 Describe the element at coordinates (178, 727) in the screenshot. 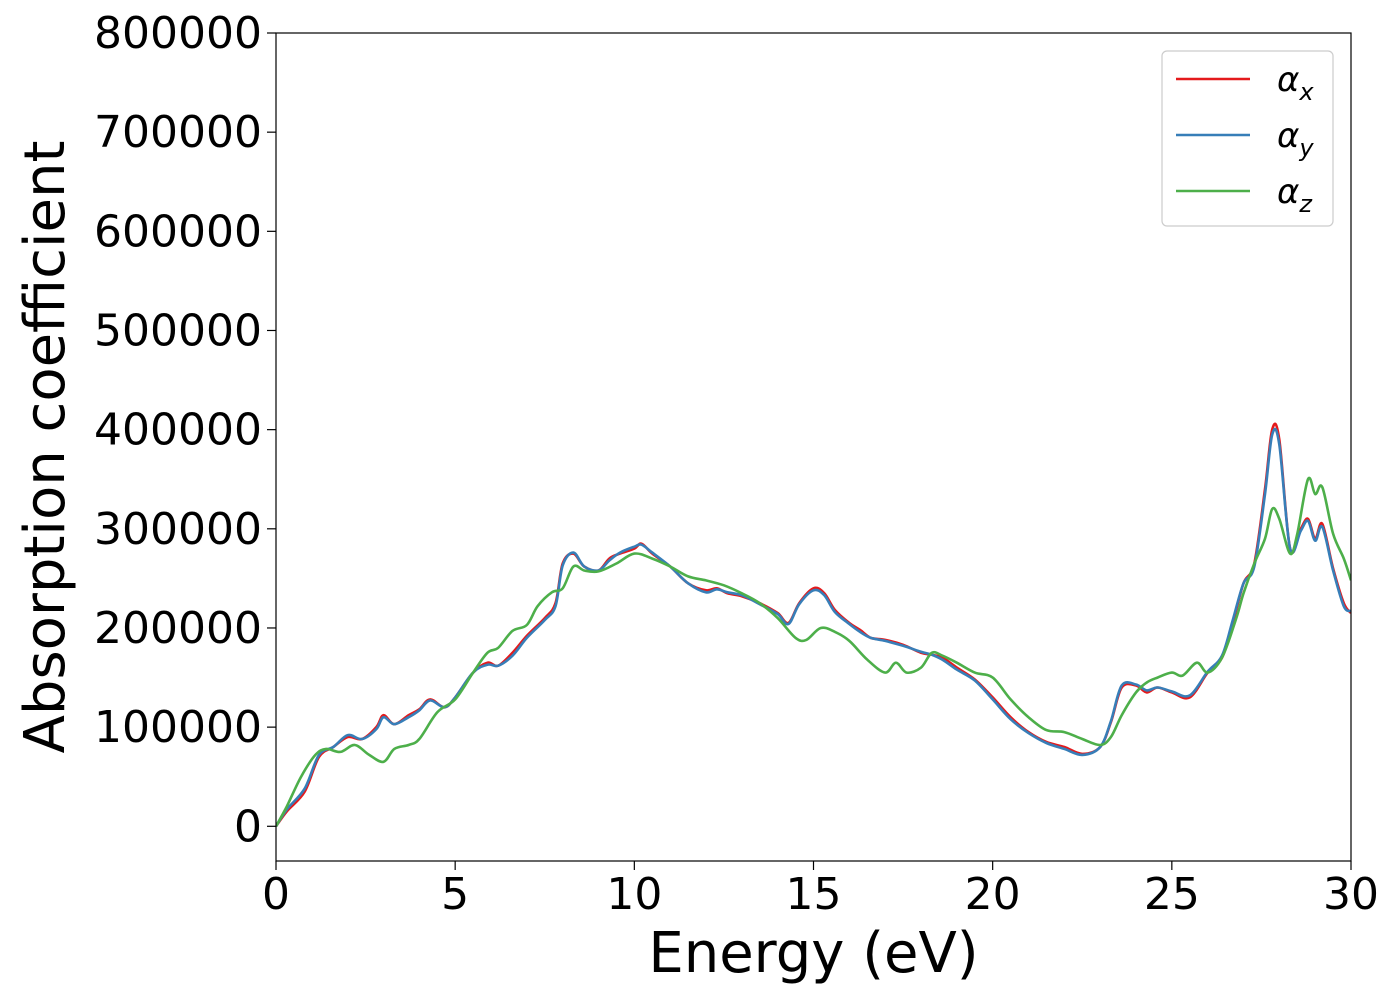

I see `y-tick-label: 100000` at that location.